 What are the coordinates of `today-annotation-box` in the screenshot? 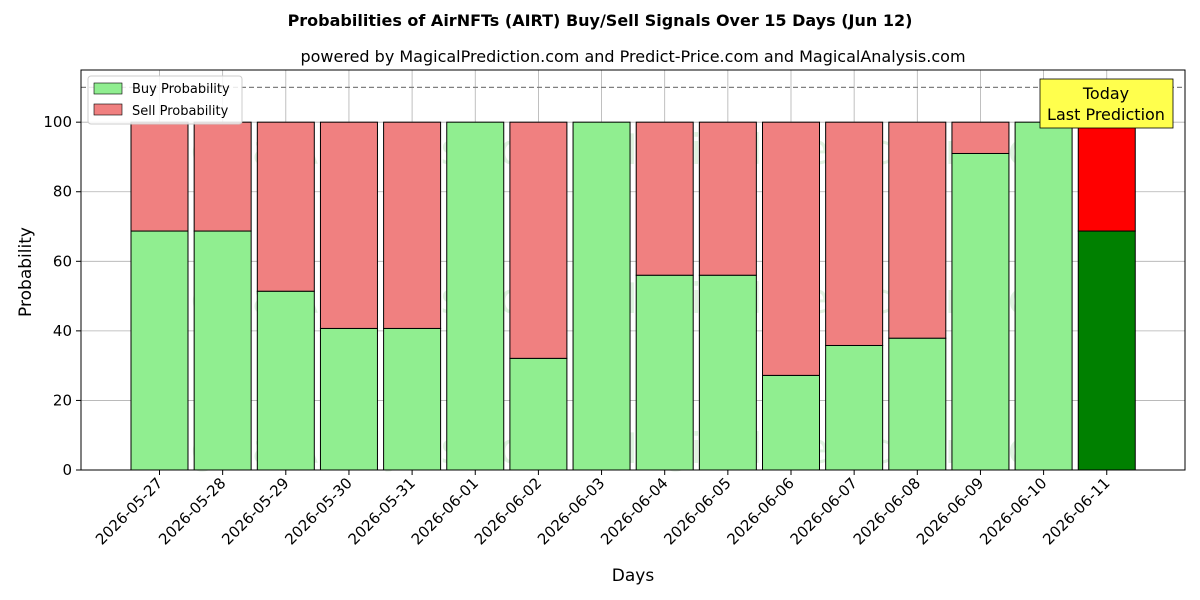 It's located at (1106, 103).